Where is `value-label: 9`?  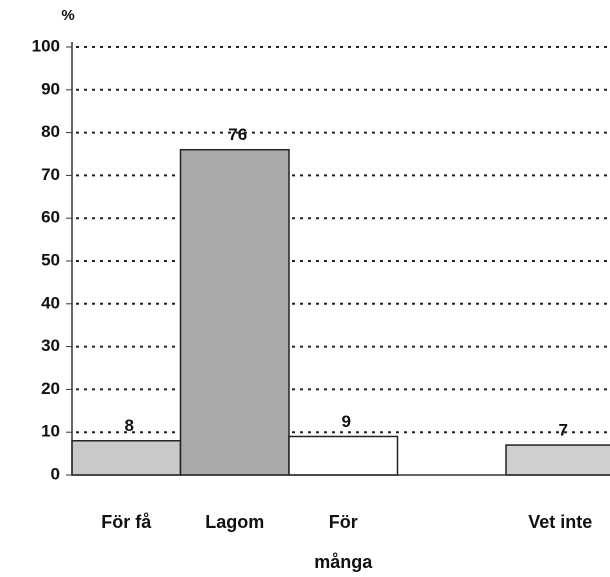
value-label: 9 is located at coordinates (346, 421).